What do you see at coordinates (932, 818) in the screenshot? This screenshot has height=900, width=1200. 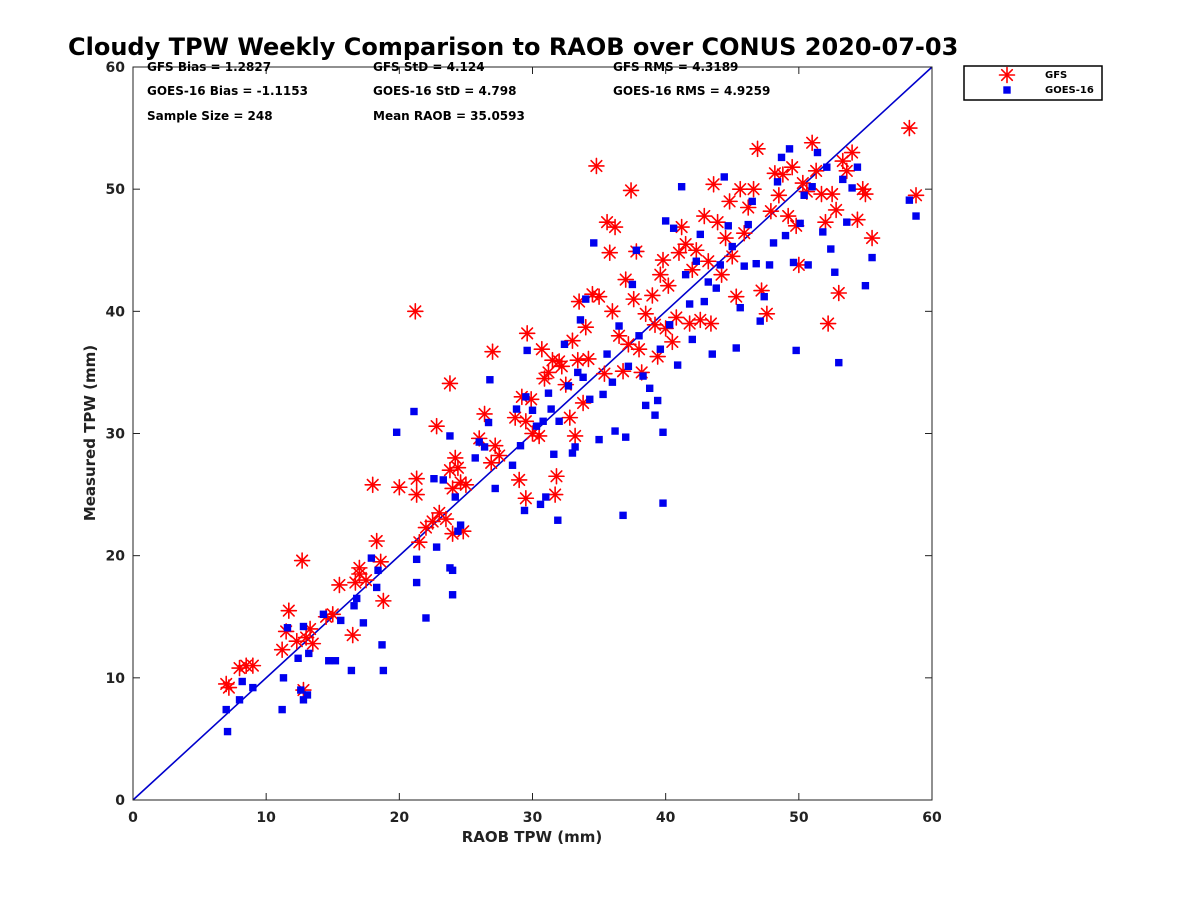 I see `x-tick-label: 60` at bounding box center [932, 818].